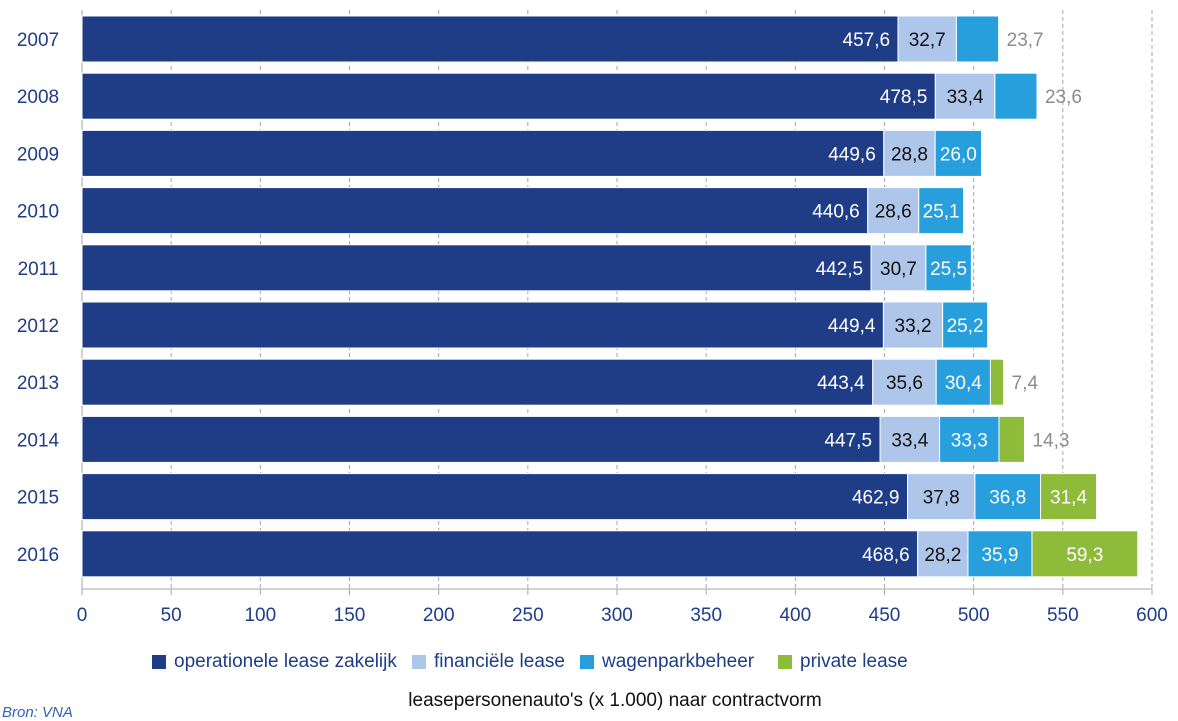 The width and height of the screenshot is (1178, 721). Describe the element at coordinates (82, 615) in the screenshot. I see `x-tick-label: 0` at that location.